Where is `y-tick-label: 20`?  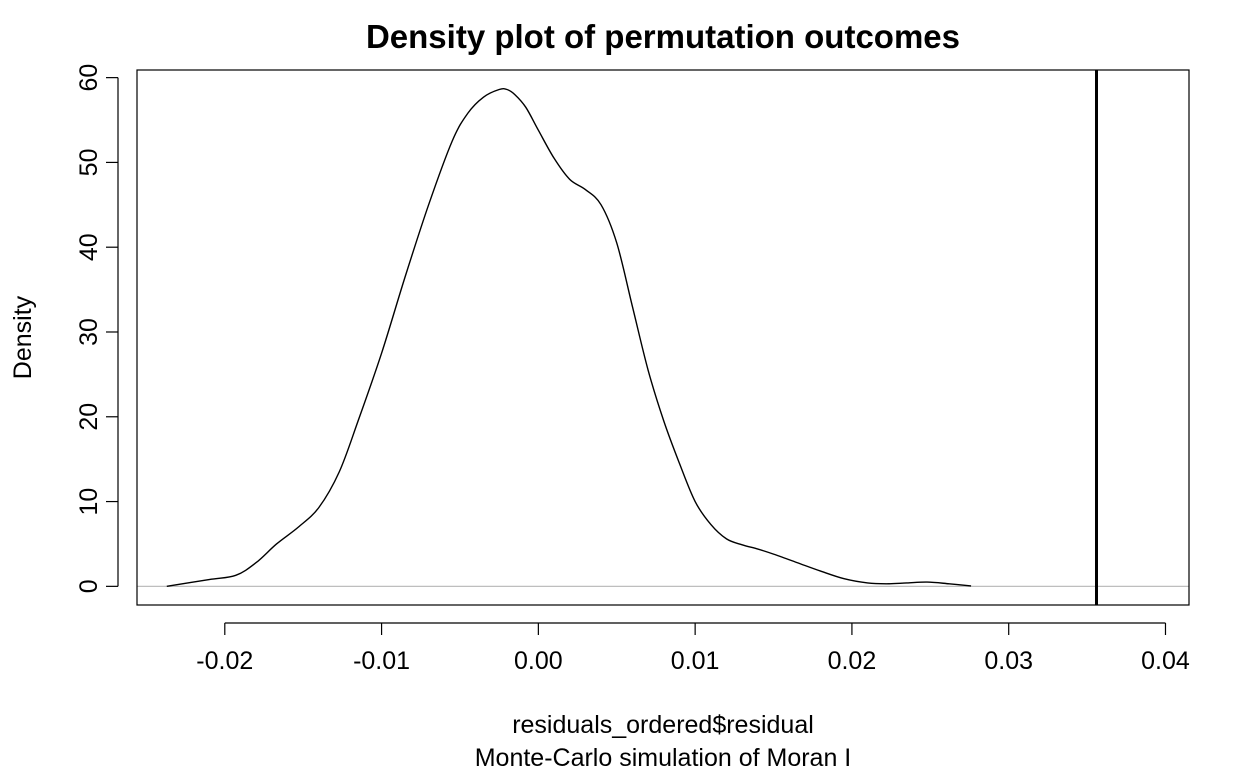 y-tick-label: 20 is located at coordinates (89, 417).